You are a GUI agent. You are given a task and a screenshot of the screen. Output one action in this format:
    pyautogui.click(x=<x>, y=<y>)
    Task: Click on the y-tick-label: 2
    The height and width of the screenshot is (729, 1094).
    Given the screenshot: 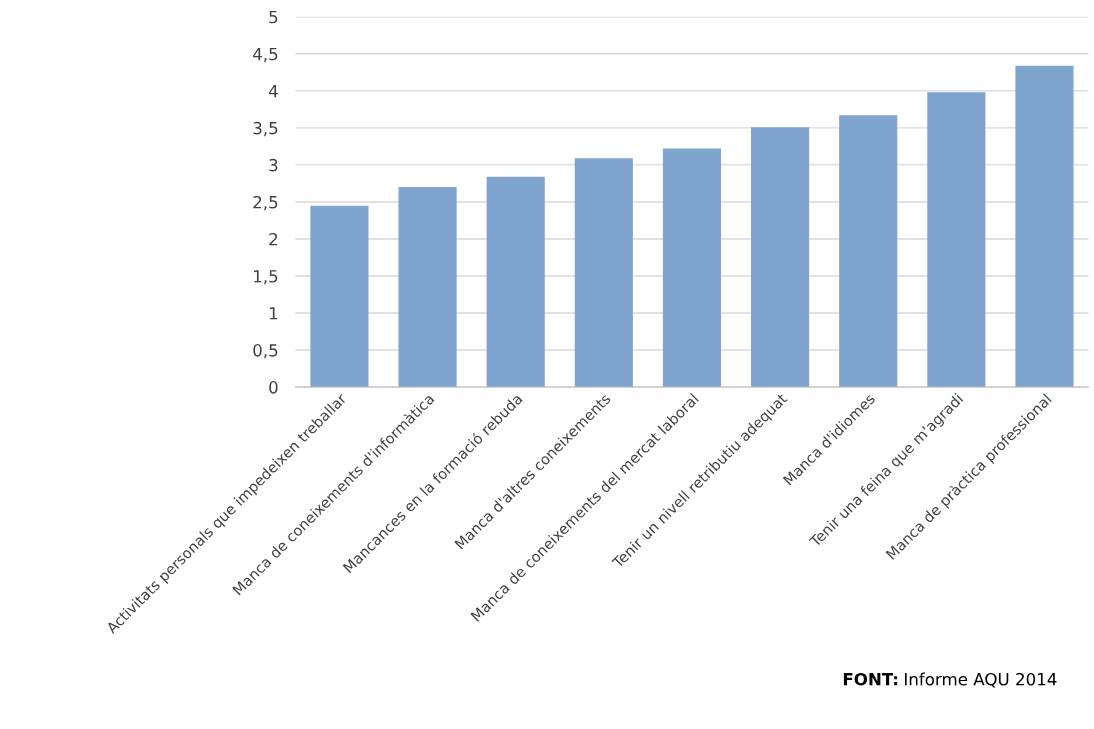 What is the action you would take?
    pyautogui.click(x=273, y=239)
    